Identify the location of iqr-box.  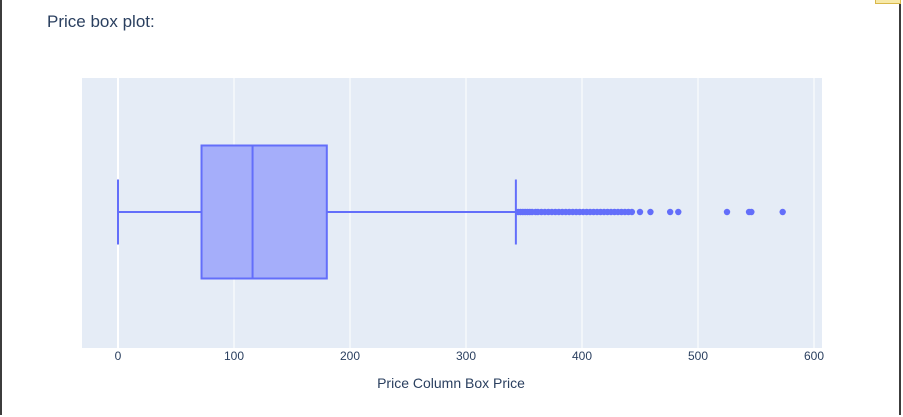
(264, 212).